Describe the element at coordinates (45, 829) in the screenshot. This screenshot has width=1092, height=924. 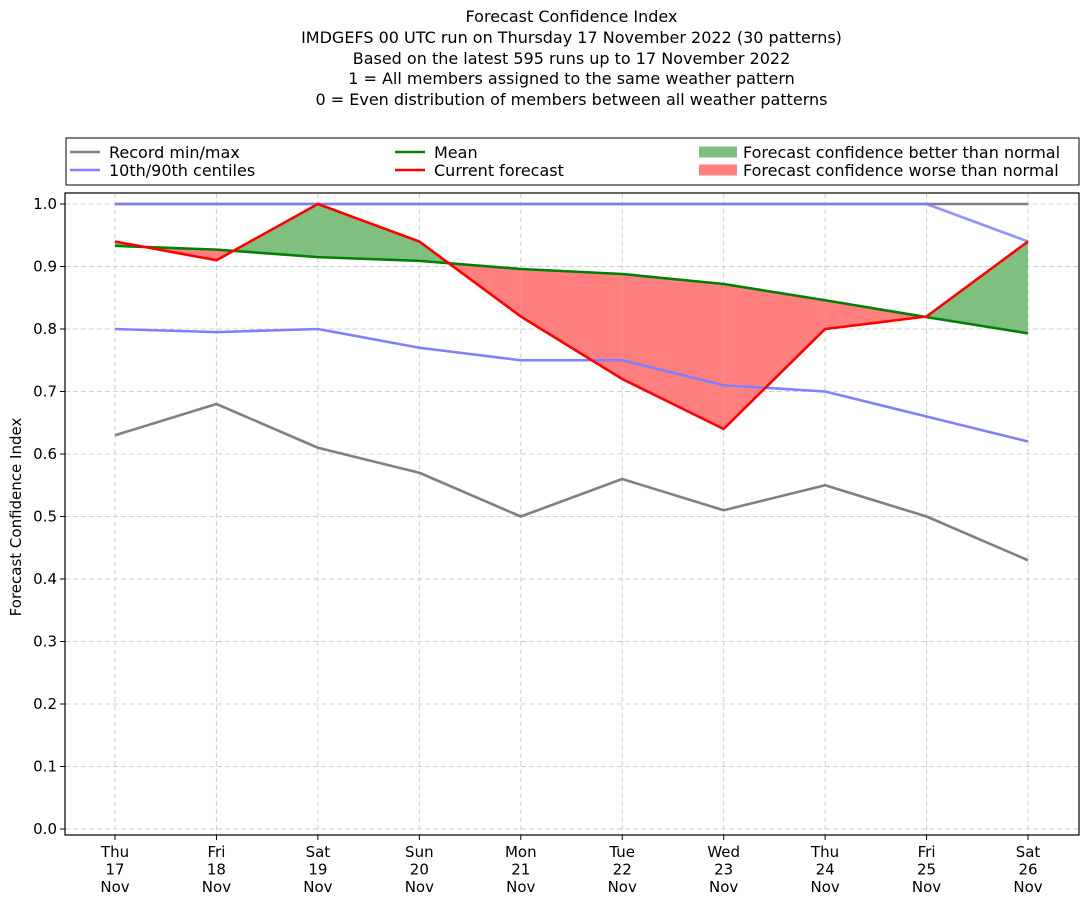
I see `y-tick-label: 0.0` at that location.